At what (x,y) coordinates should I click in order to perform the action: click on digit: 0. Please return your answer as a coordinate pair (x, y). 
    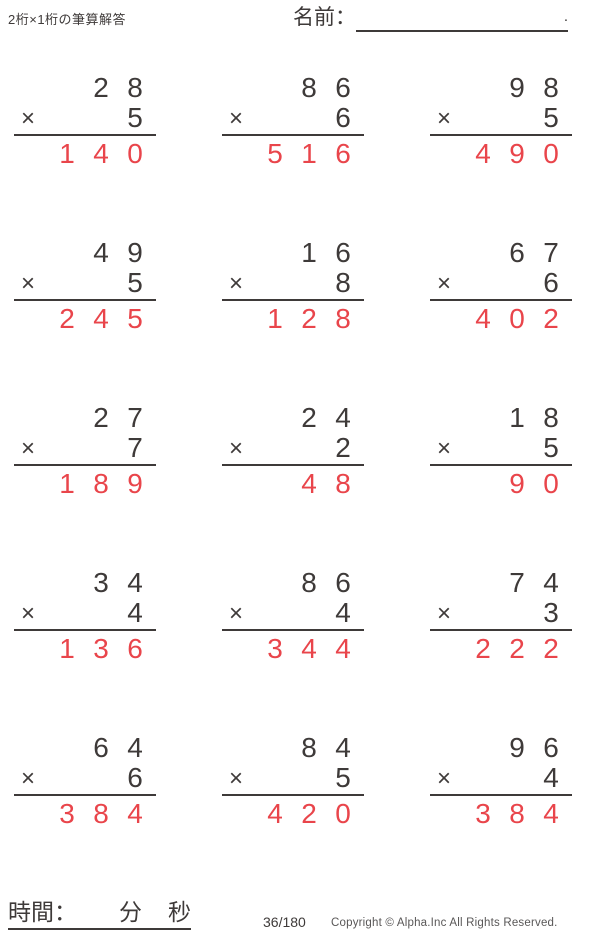
    Looking at the image, I should click on (343, 813).